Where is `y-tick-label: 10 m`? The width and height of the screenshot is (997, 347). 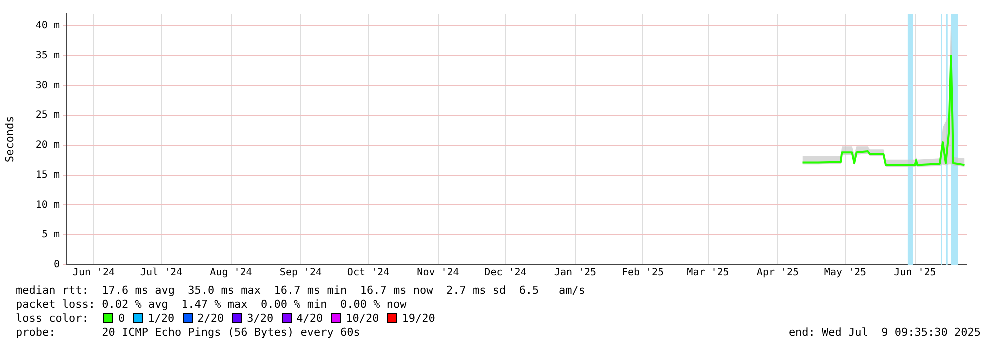 y-tick-label: 10 m is located at coordinates (48, 205).